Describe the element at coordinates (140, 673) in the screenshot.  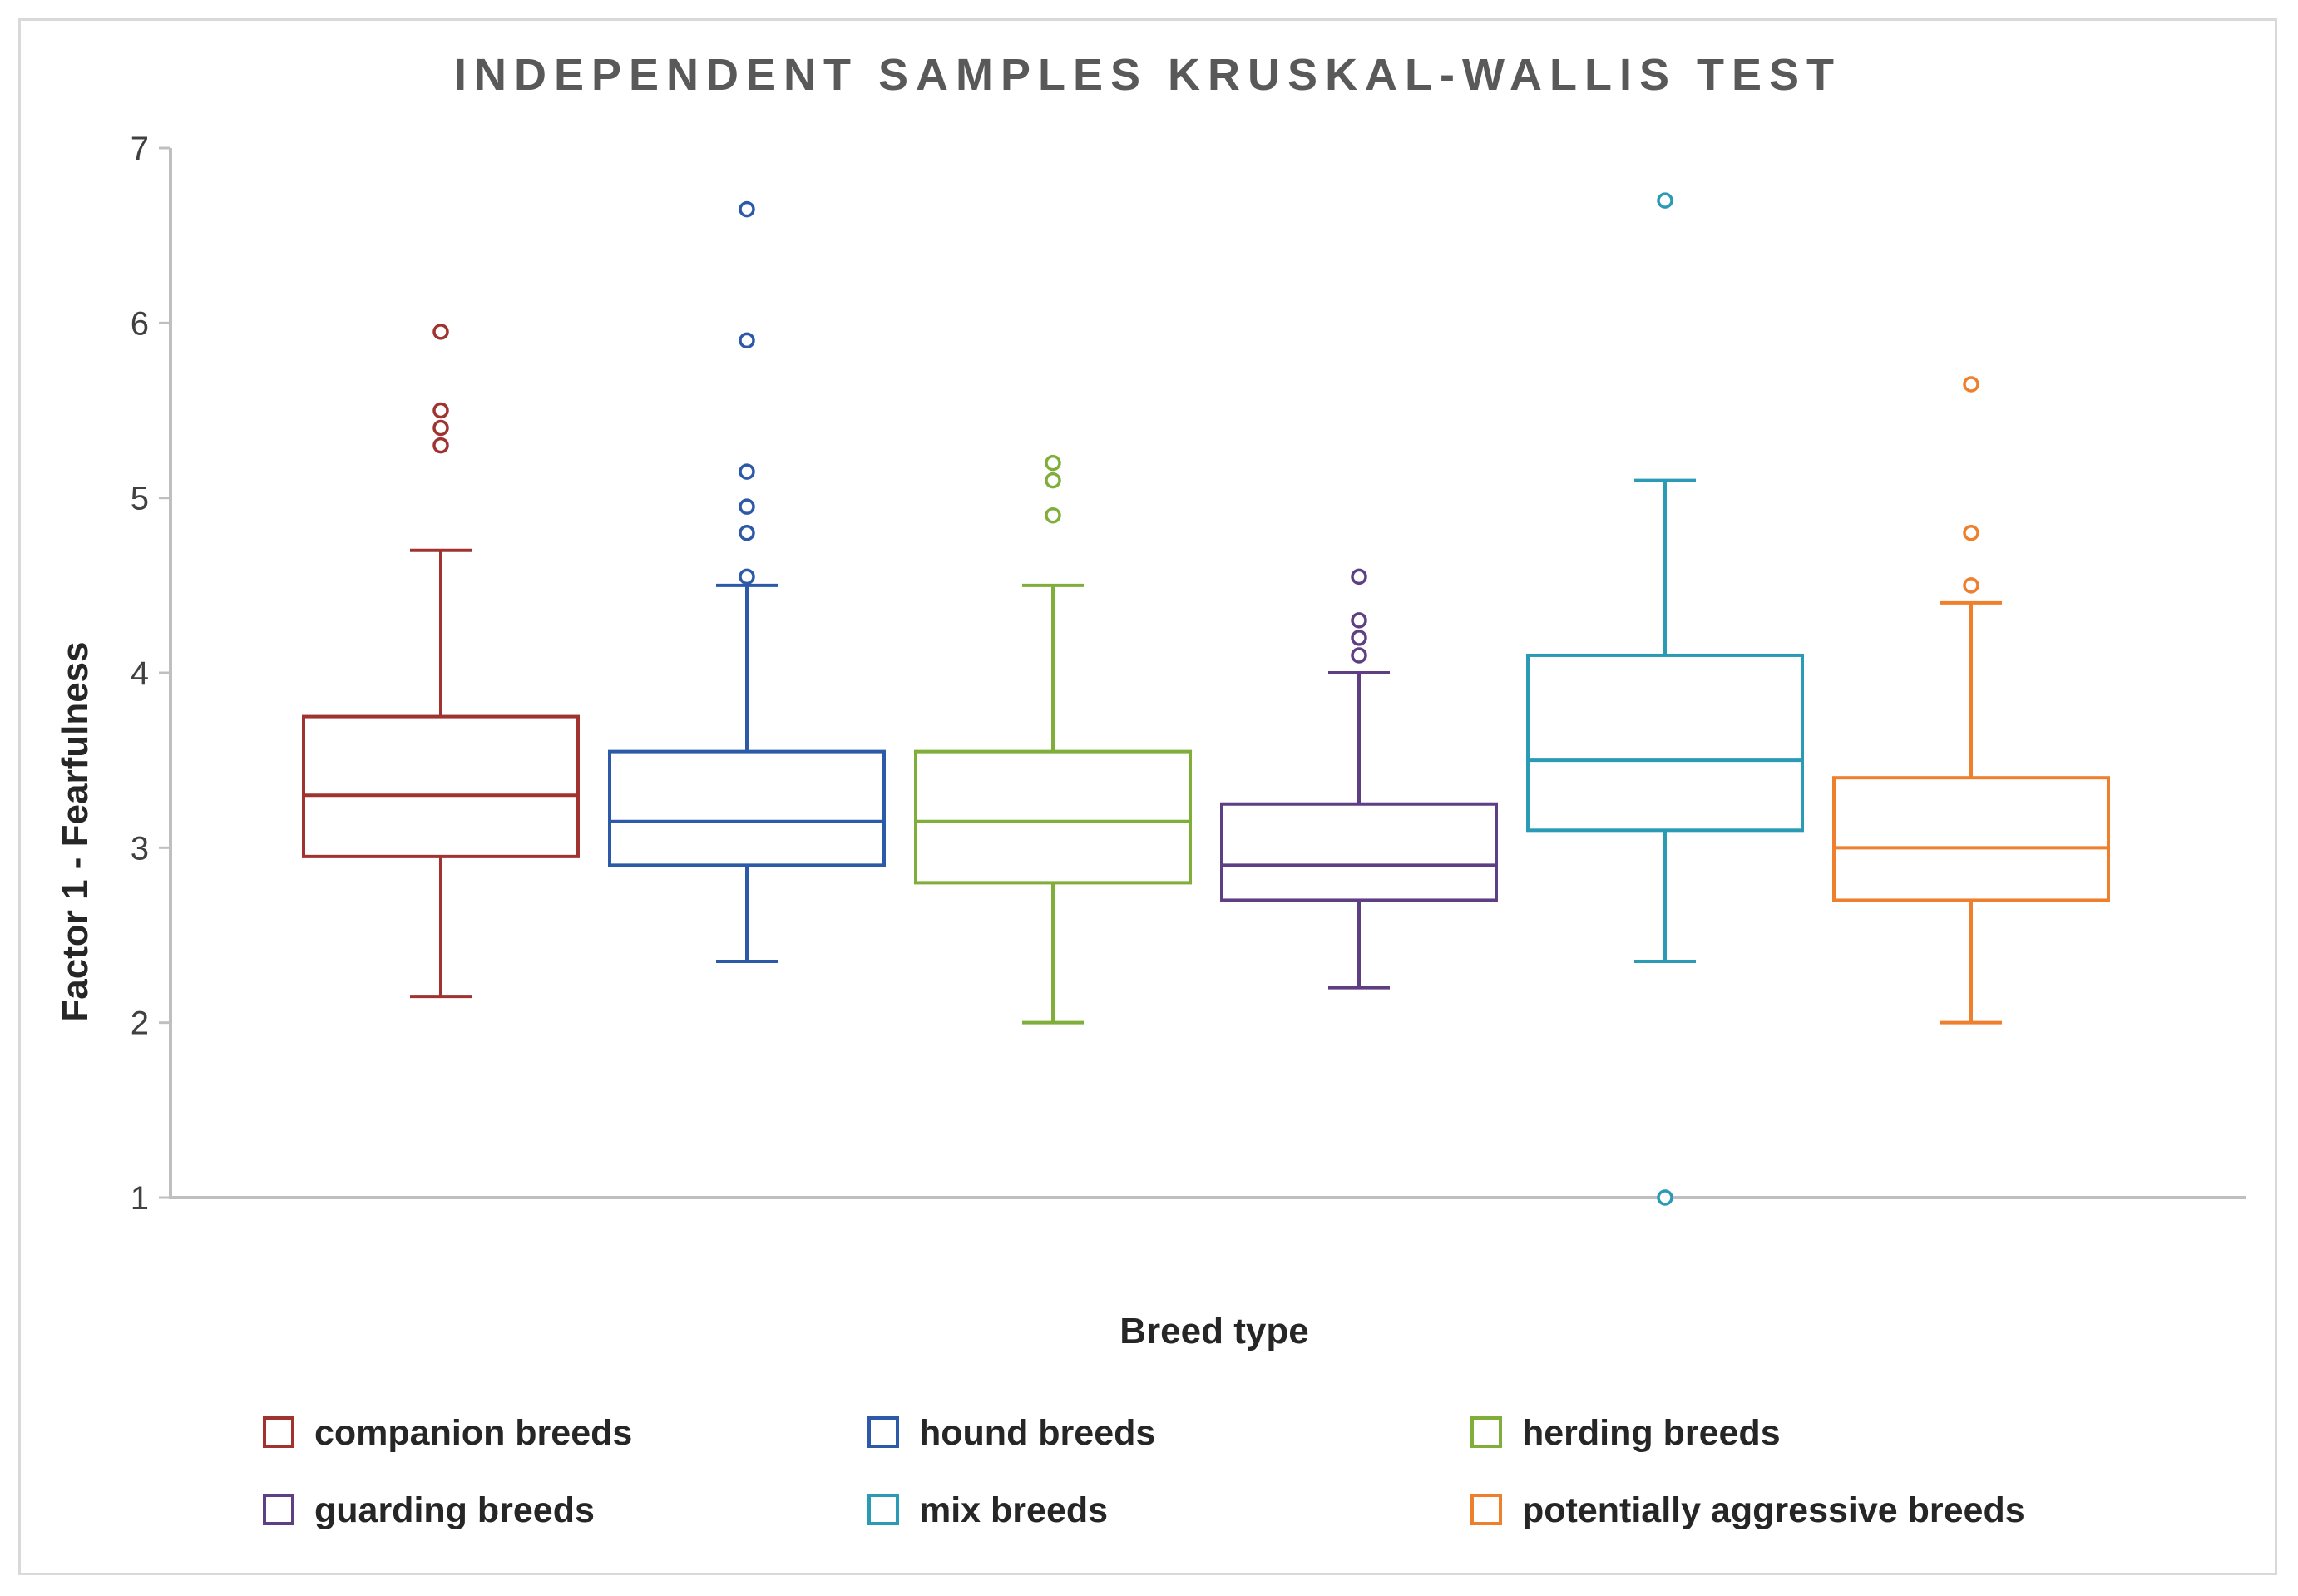
I see `y-tick-label: 4` at that location.